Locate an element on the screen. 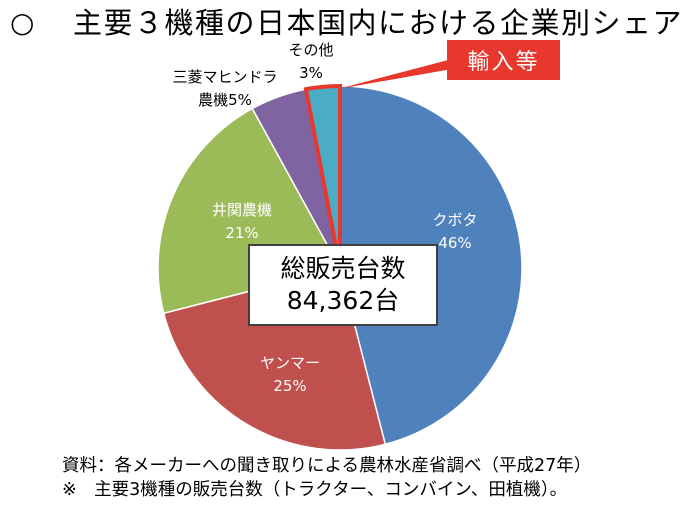 The width and height of the screenshot is (700, 508). total-sales-box: 総販売台数 84,362台 is located at coordinates (343, 285).